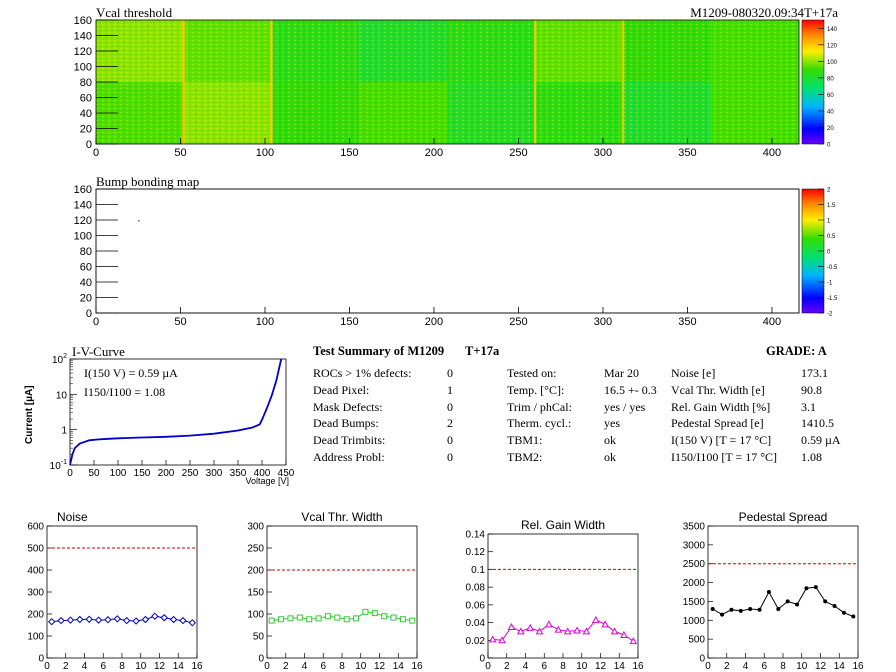 This screenshot has width=896, height=672. Describe the element at coordinates (526, 666) in the screenshot. I see `gain-width-x-tick-label: 4` at that location.